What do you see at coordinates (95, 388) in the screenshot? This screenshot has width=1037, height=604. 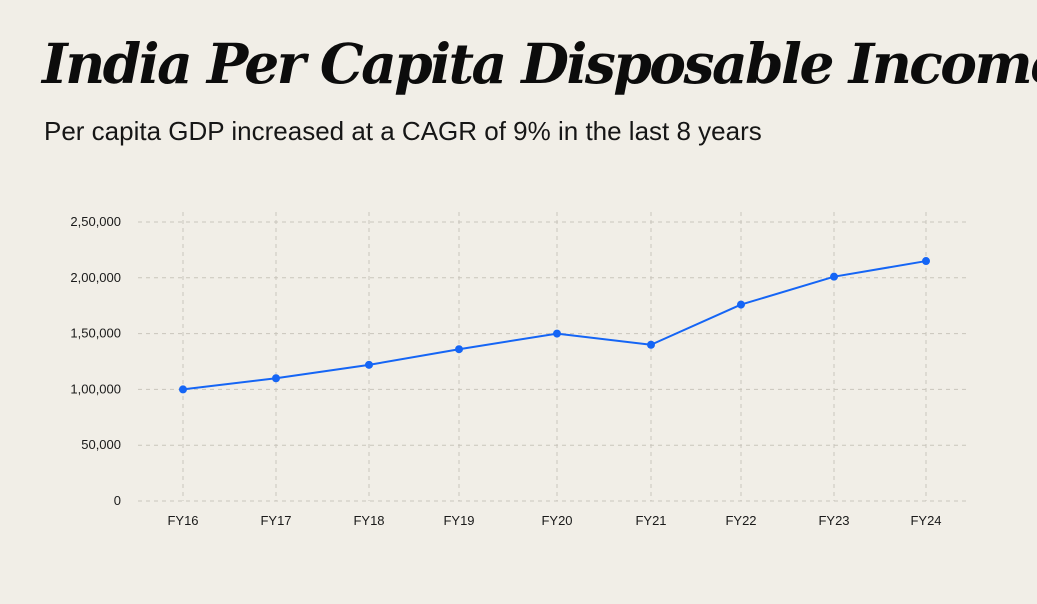 I see `y-tick-label: 1,00,000` at bounding box center [95, 388].